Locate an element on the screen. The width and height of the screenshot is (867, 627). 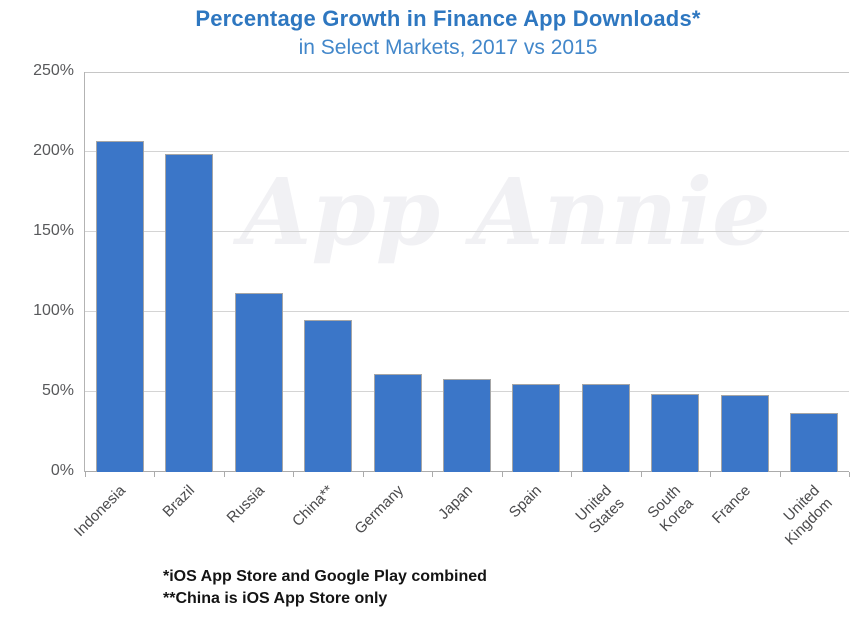
y-axis-label-0: 0% is located at coordinates (62, 470).